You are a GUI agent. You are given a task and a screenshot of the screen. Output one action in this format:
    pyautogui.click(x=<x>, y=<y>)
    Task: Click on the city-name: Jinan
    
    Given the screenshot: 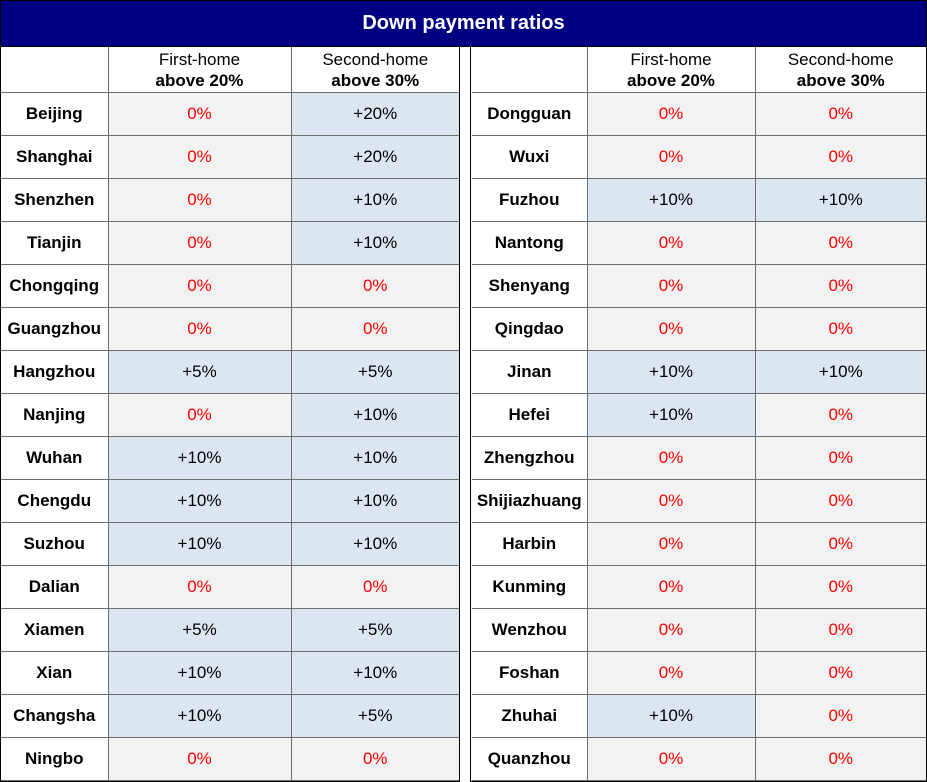 What is the action you would take?
    pyautogui.click(x=530, y=372)
    